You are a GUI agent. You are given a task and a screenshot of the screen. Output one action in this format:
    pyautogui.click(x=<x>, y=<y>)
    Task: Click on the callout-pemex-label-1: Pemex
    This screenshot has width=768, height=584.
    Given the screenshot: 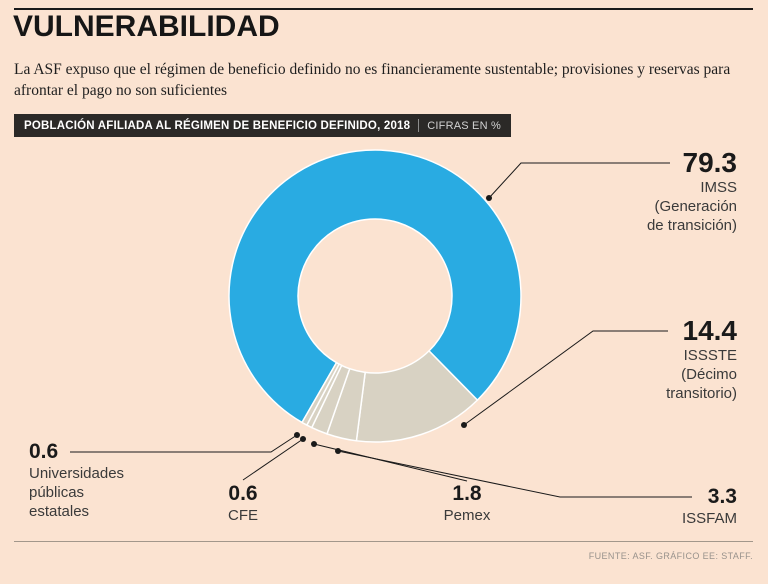 What is the action you would take?
    pyautogui.click(x=467, y=515)
    